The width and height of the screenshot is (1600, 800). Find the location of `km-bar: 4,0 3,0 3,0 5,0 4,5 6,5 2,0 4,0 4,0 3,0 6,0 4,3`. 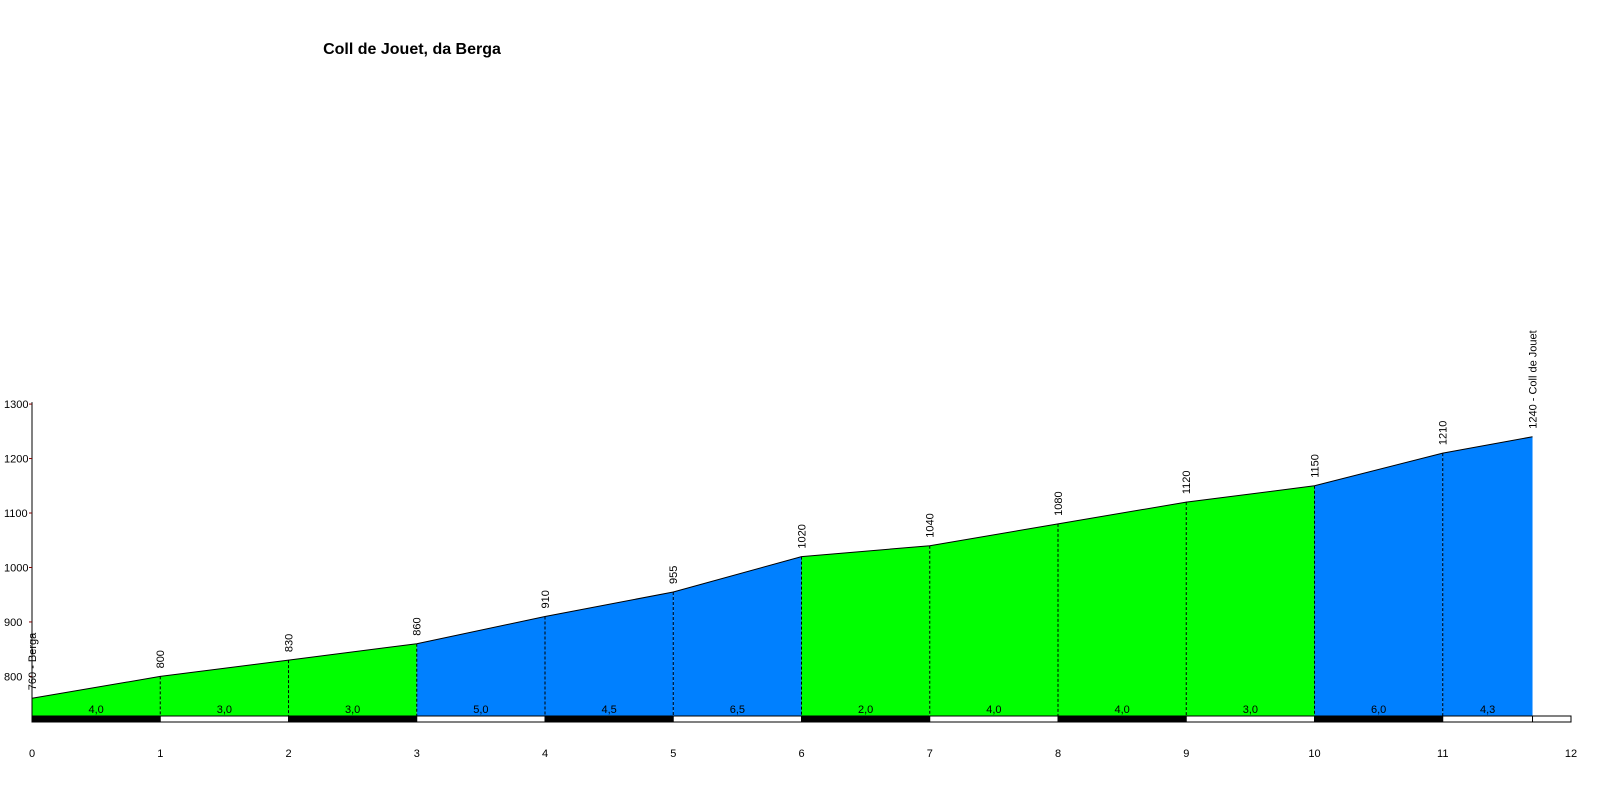

km-bar: 4,0 3,0 3,0 5,0 4,5 6,5 2,0 4,0 4,0 3,0 6,0 4,3 is located at coordinates (801, 713).